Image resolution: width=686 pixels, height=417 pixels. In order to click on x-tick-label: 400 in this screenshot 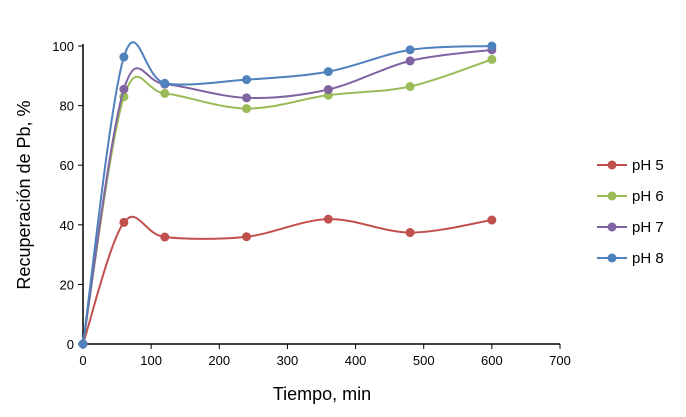, I will do `click(356, 360)`.